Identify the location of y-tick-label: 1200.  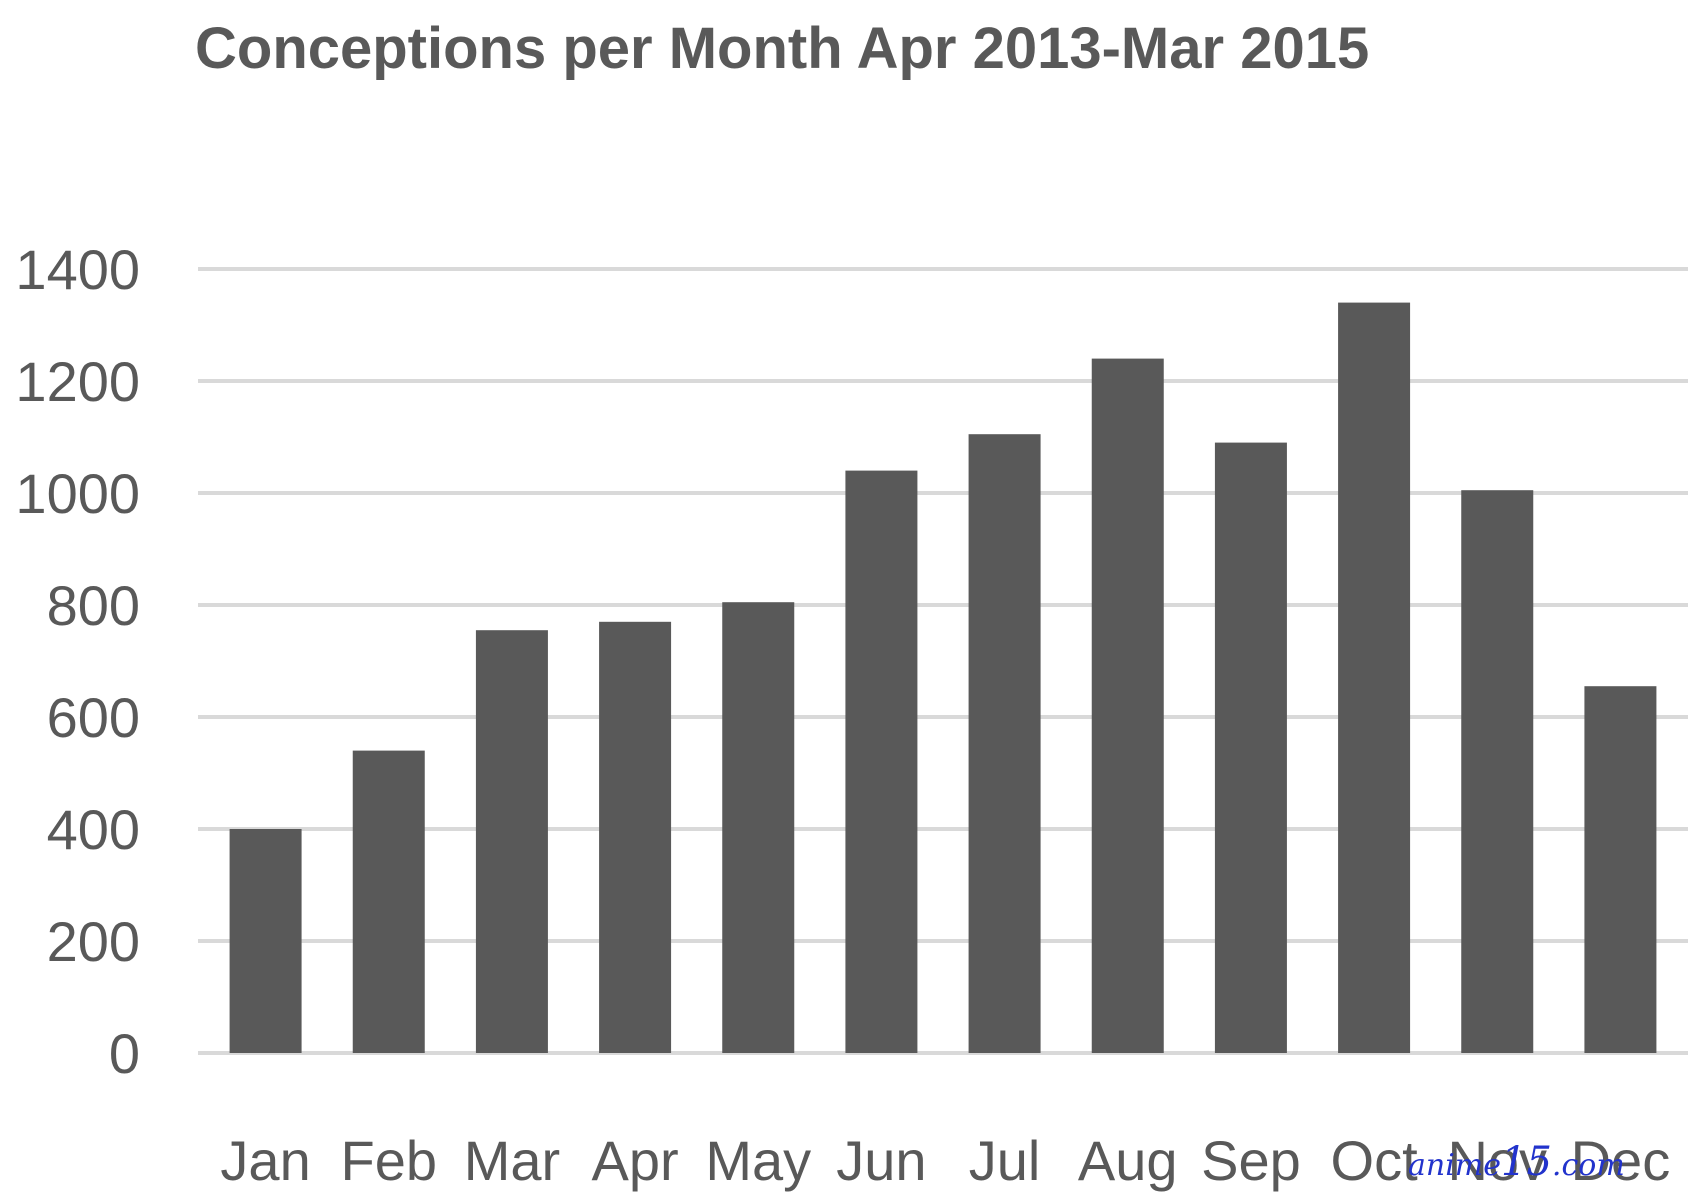
(77, 381).